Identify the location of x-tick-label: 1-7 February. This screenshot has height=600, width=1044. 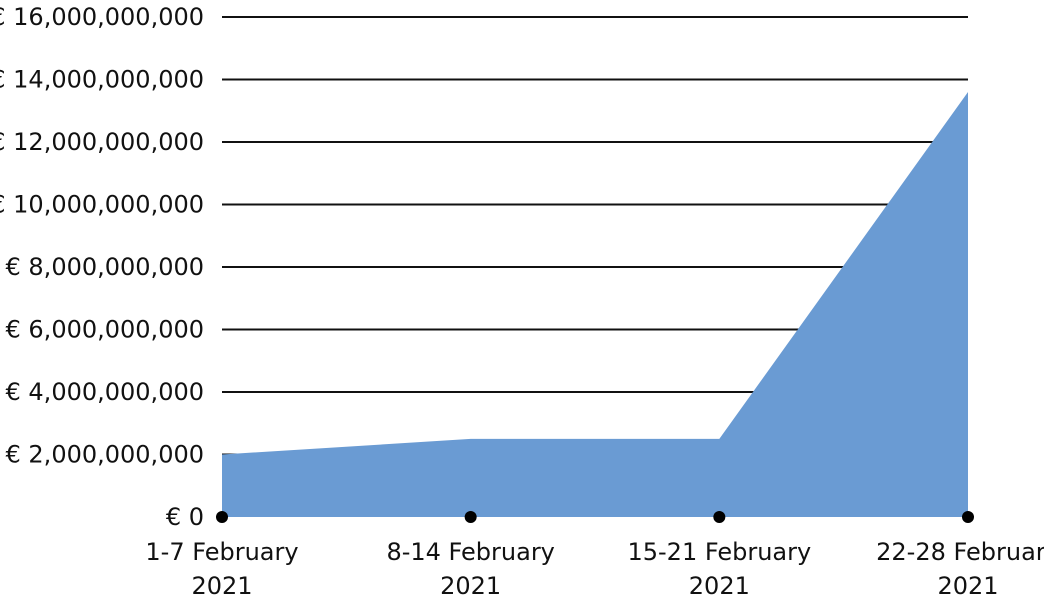
(221, 552).